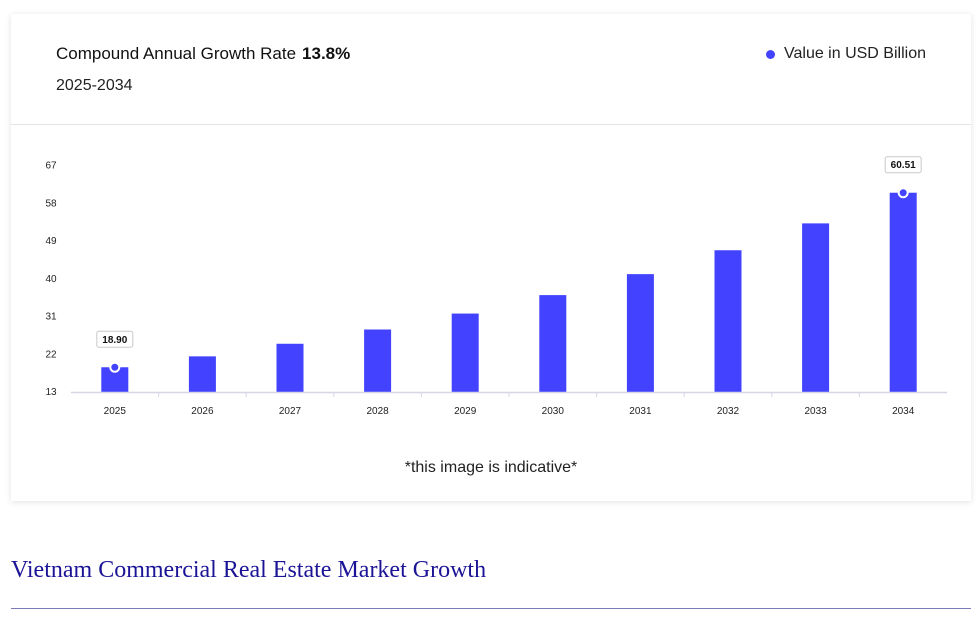 This screenshot has width=980, height=617. I want to click on legend-dot-icon, so click(770, 54).